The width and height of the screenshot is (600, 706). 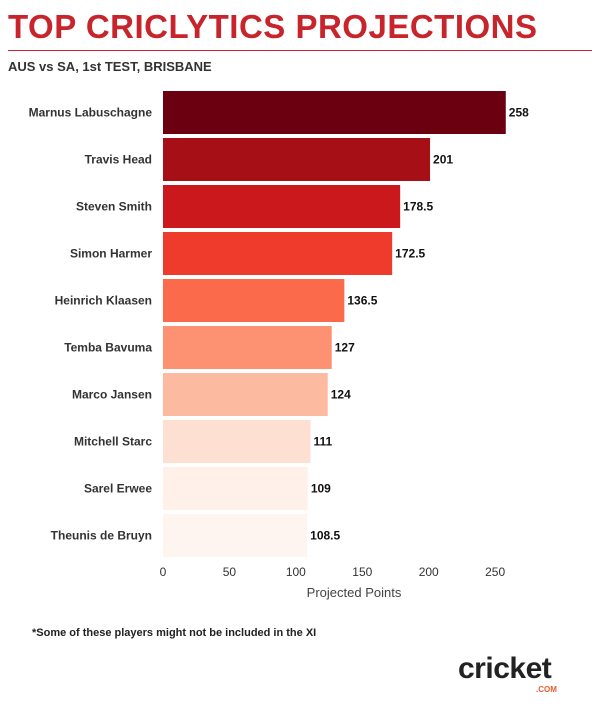 I want to click on x-tick-label: 250, so click(x=495, y=572).